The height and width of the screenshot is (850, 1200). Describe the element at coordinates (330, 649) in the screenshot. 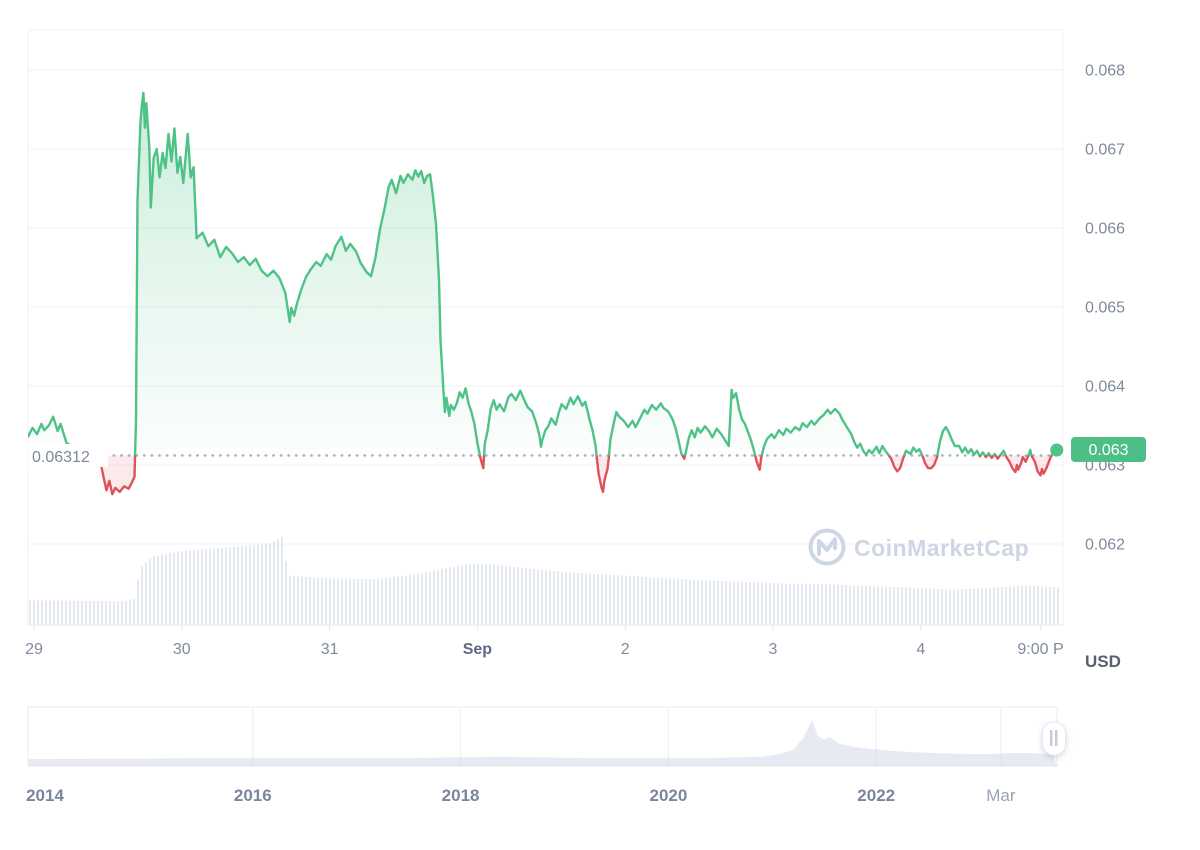

I see `x-axis-tick-label: 31` at that location.